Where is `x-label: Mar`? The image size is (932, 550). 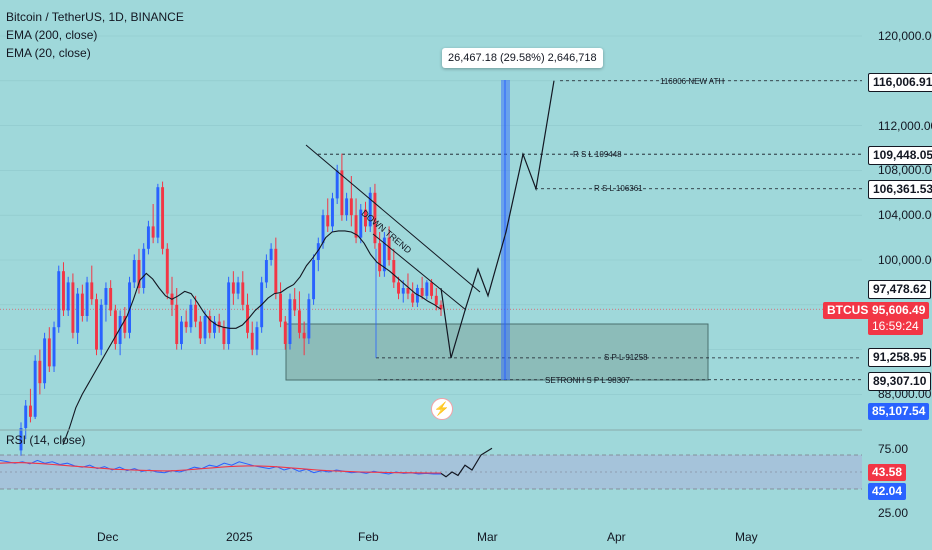 x-label: Mar is located at coordinates (487, 537).